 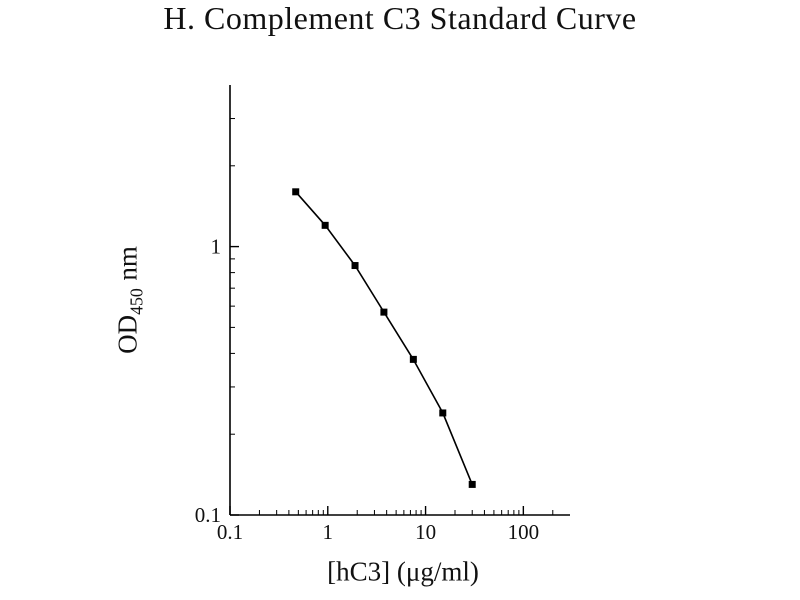 What do you see at coordinates (425, 532) in the screenshot?
I see `x-tick-label: 10` at bounding box center [425, 532].